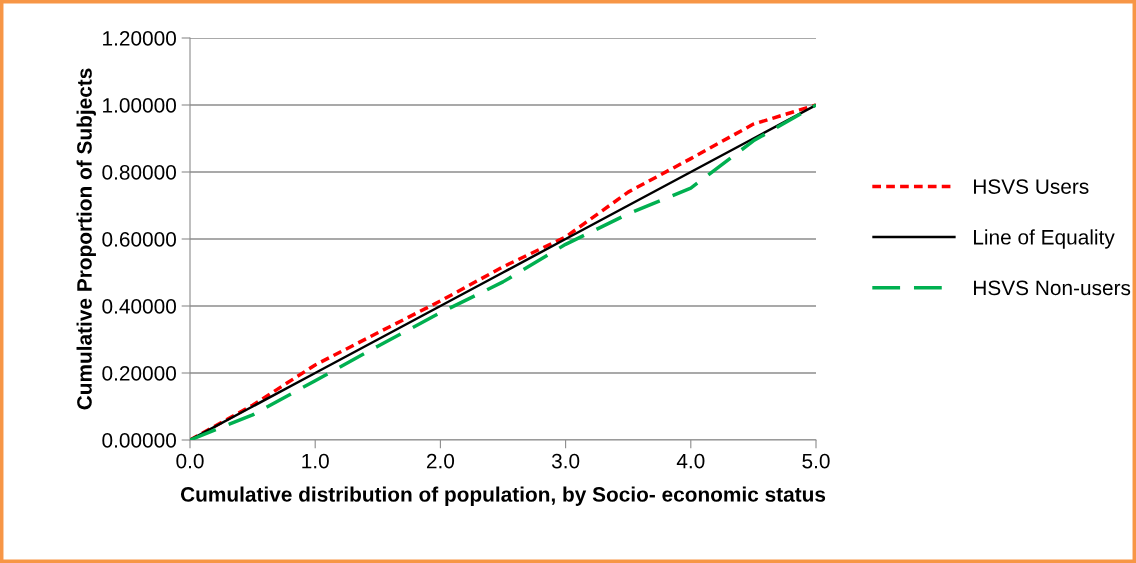 Image resolution: width=1136 pixels, height=563 pixels. Describe the element at coordinates (440, 461) in the screenshot. I see `x-tick-label: 2.0` at that location.